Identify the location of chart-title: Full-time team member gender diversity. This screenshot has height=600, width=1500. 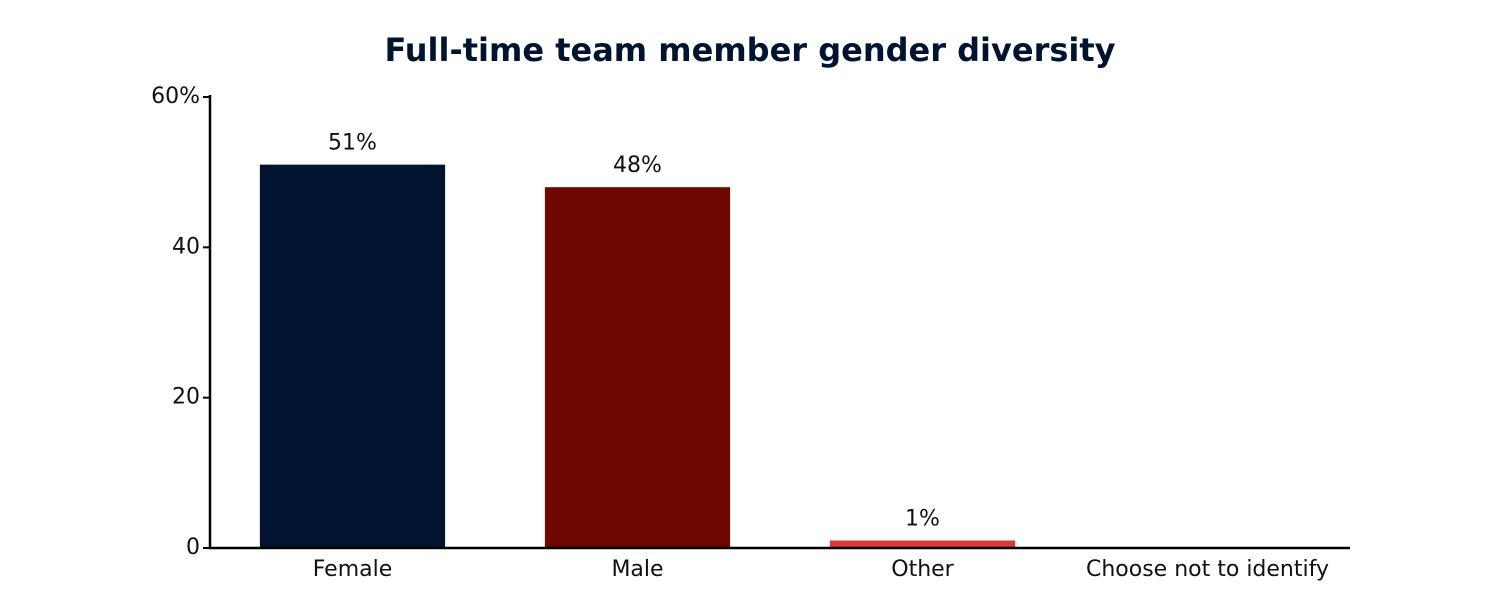
(749, 50).